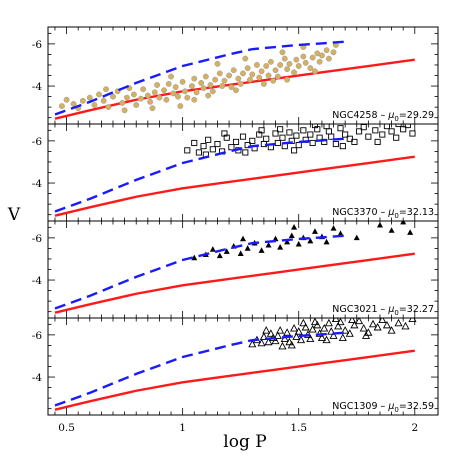 The width and height of the screenshot is (463, 463). I want to click on panel-annotation: NGC1309 – μ0=32.59, so click(383, 407).